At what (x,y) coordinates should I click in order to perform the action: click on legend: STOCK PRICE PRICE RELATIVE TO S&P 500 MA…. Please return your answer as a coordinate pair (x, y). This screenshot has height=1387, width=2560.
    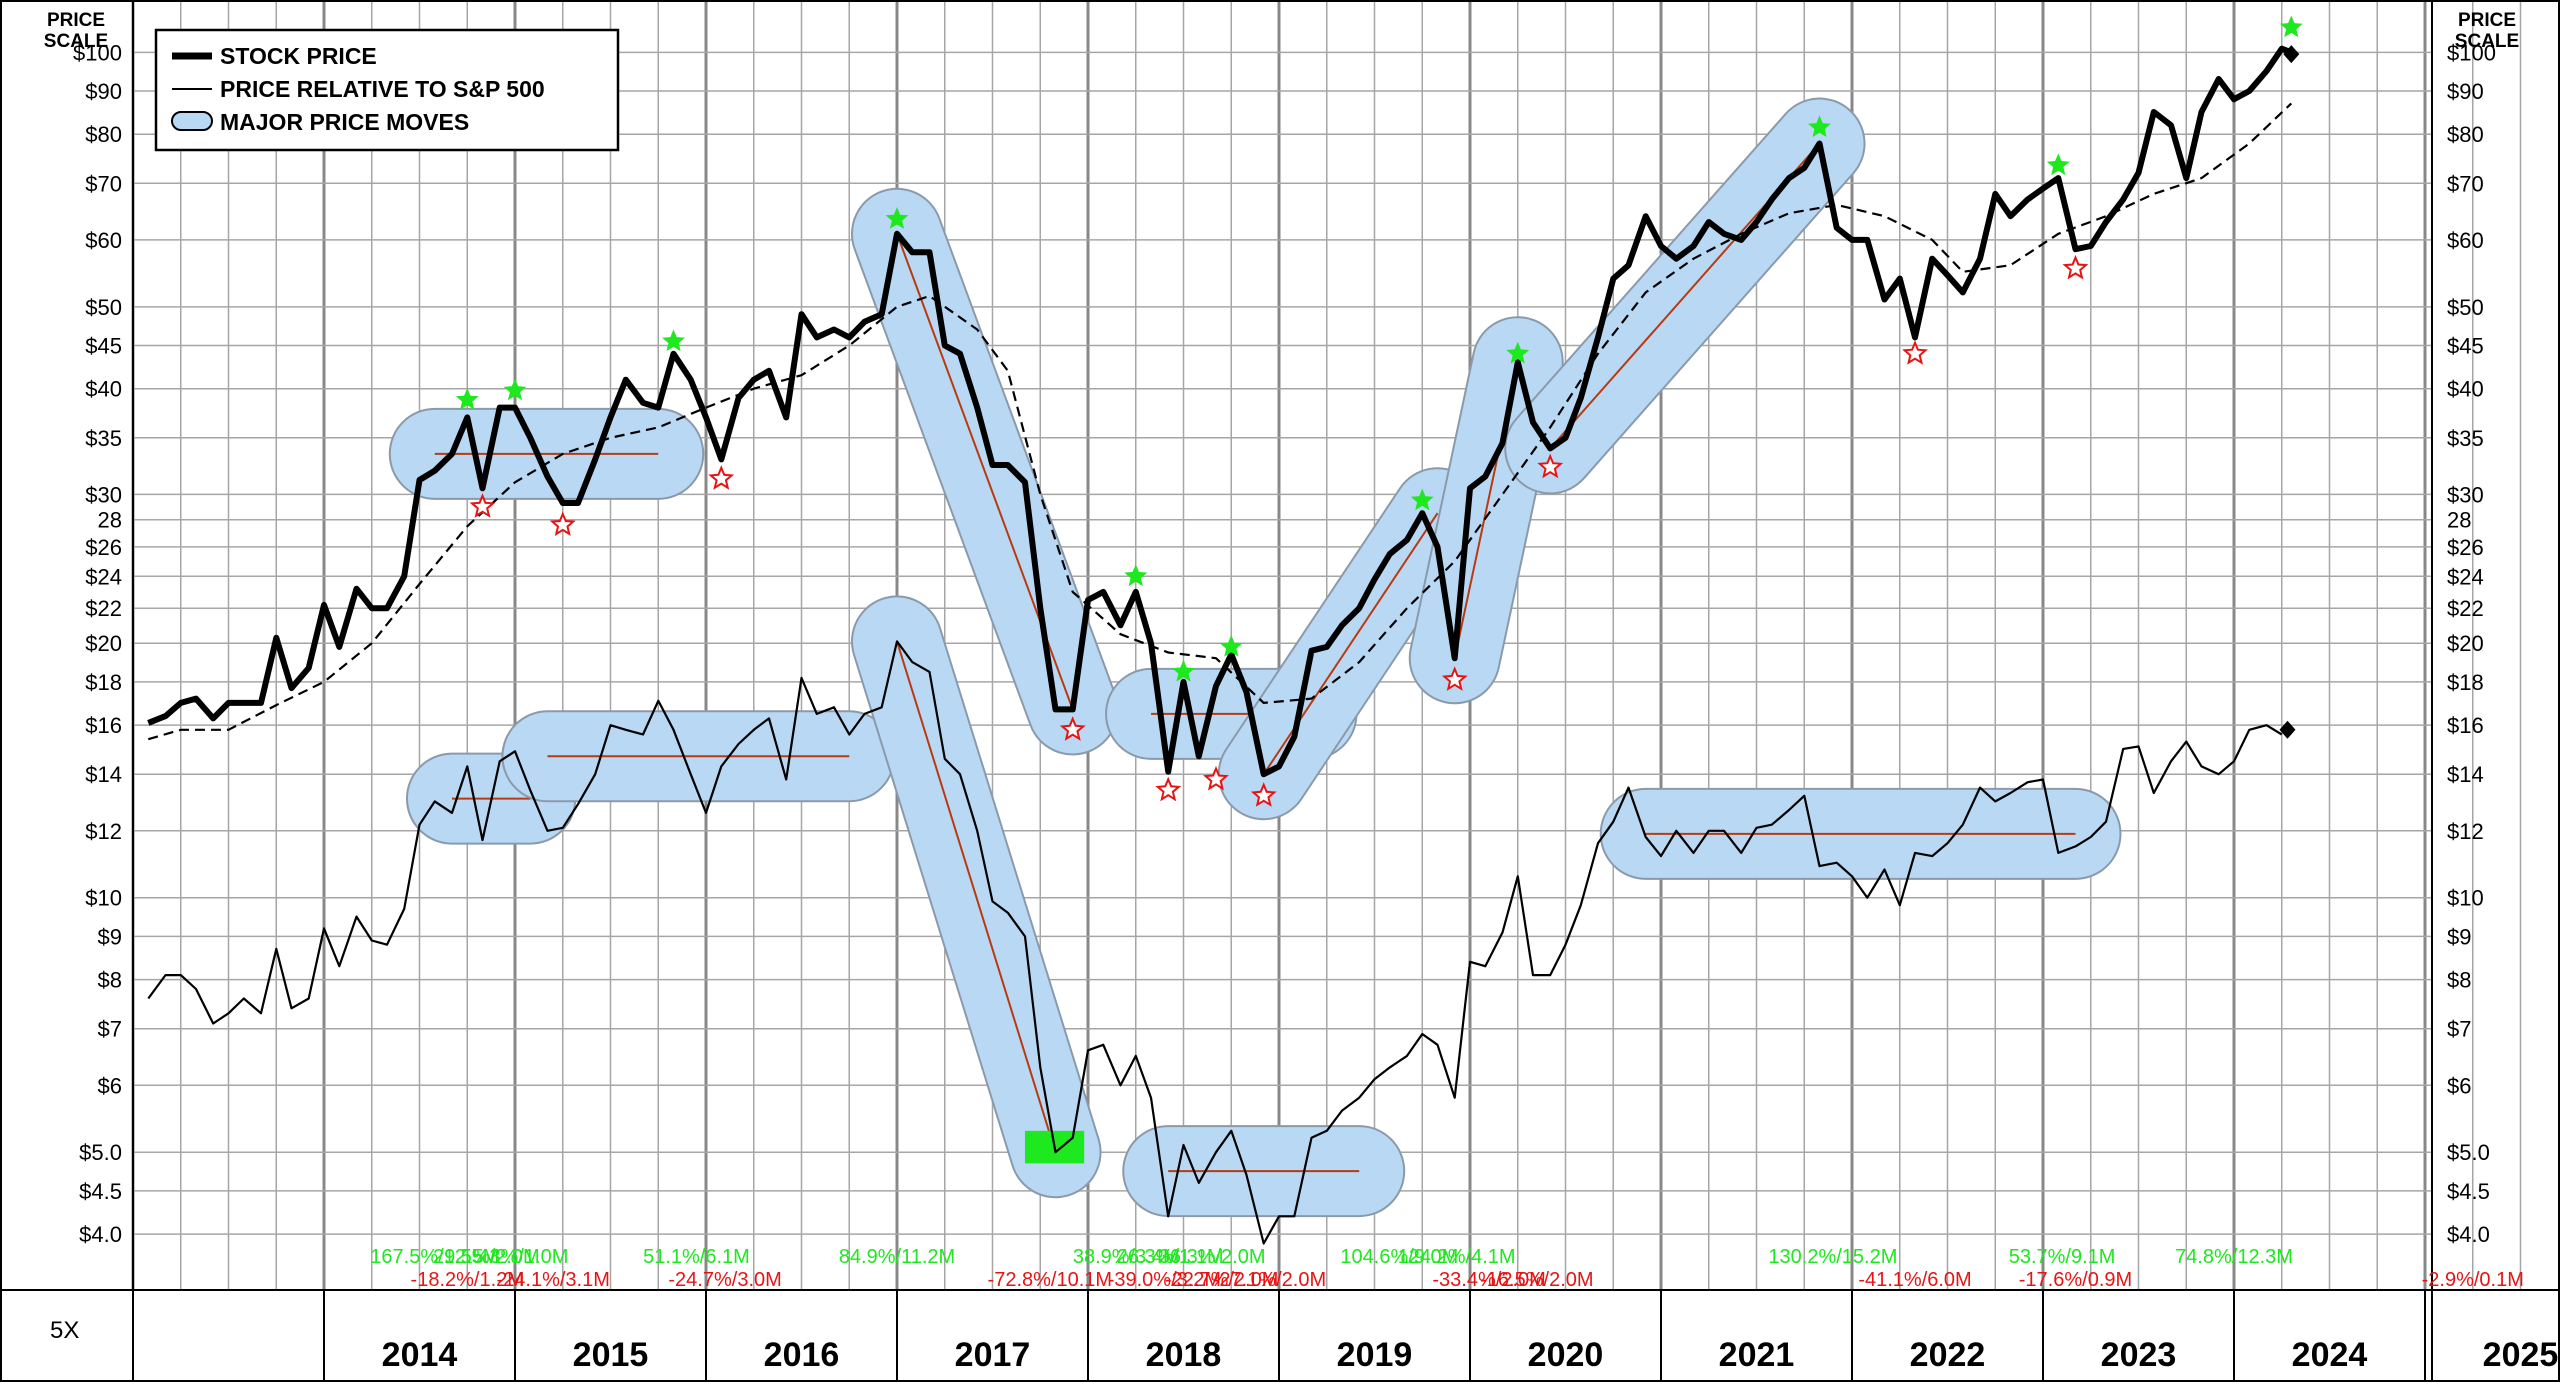
    Looking at the image, I should click on (387, 90).